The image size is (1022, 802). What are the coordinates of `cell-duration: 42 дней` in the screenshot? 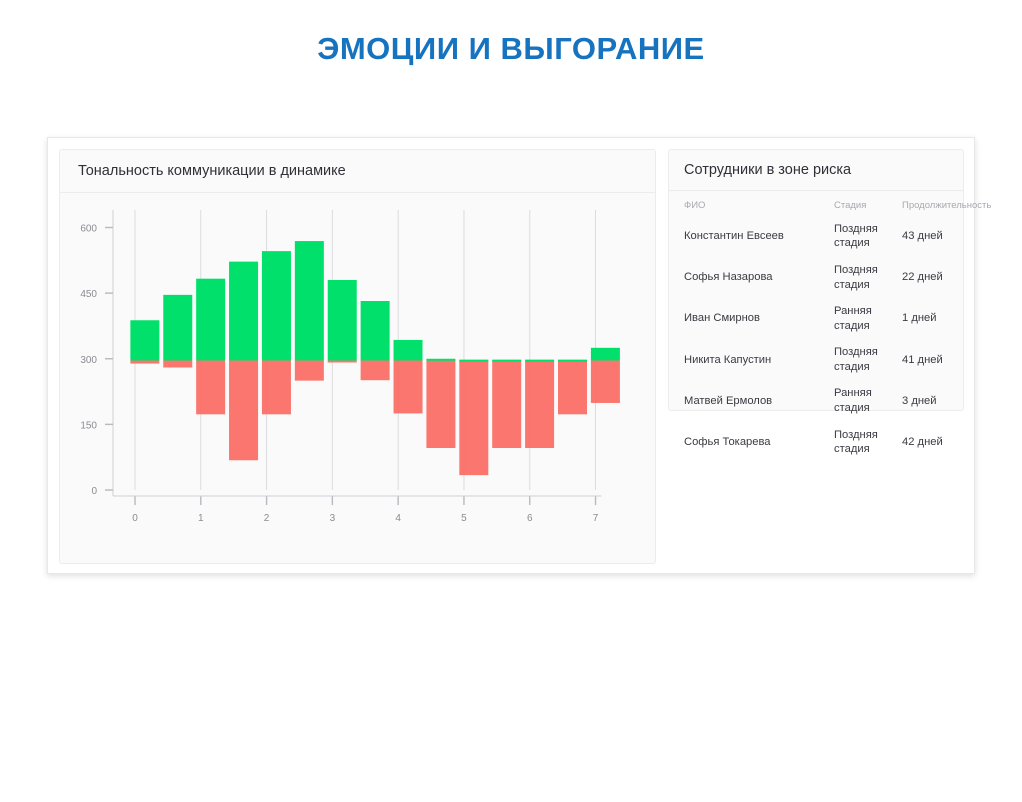 It's located at (922, 441).